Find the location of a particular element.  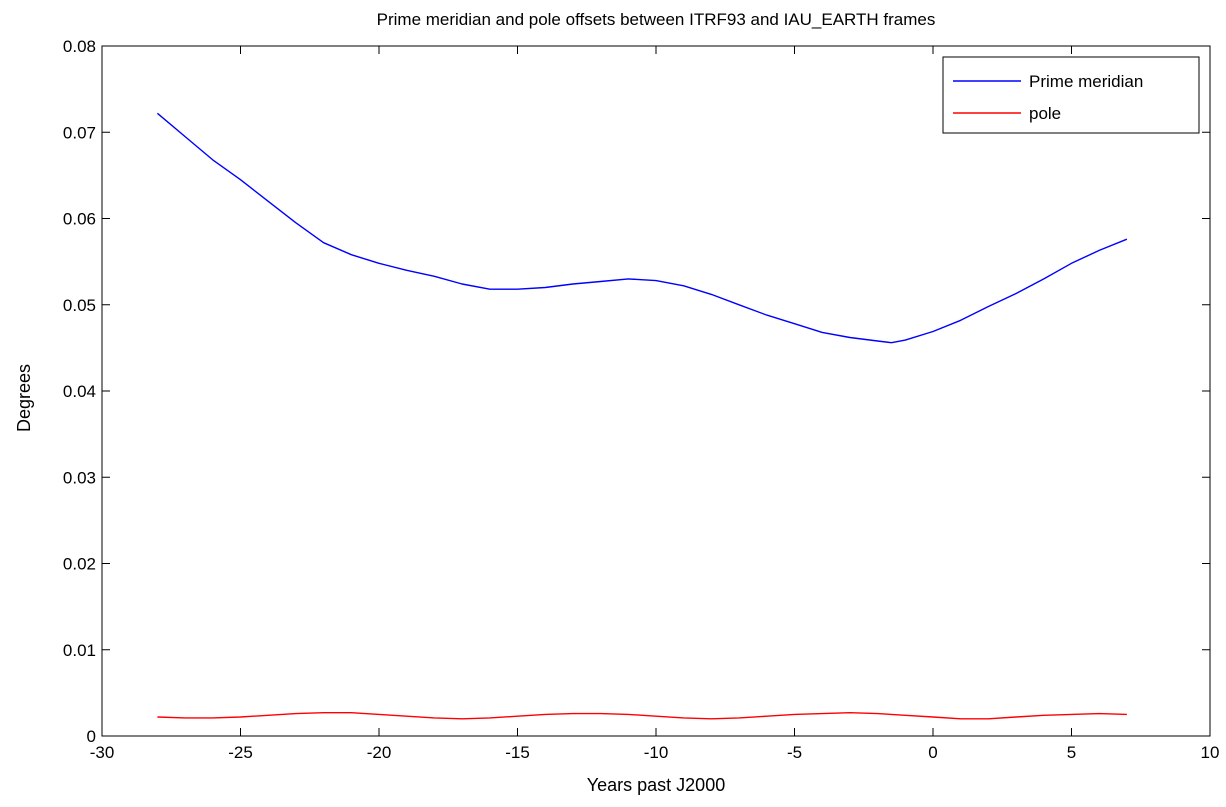

series-line-pole is located at coordinates (642, 716).